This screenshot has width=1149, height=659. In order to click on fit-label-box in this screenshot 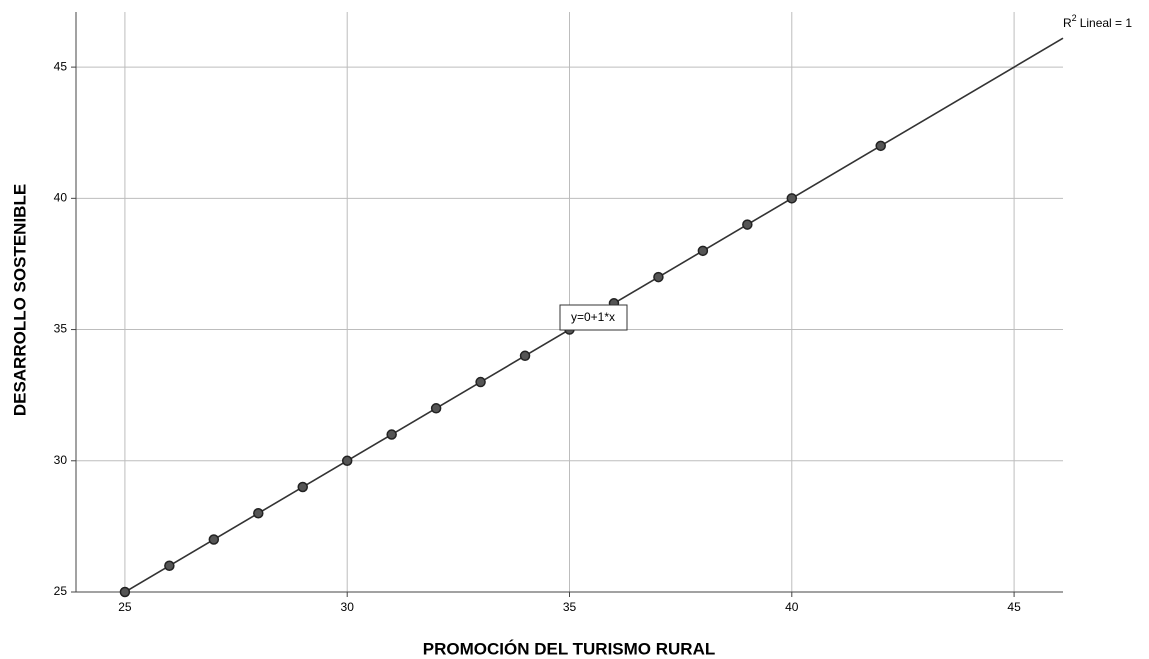, I will do `click(593, 317)`.